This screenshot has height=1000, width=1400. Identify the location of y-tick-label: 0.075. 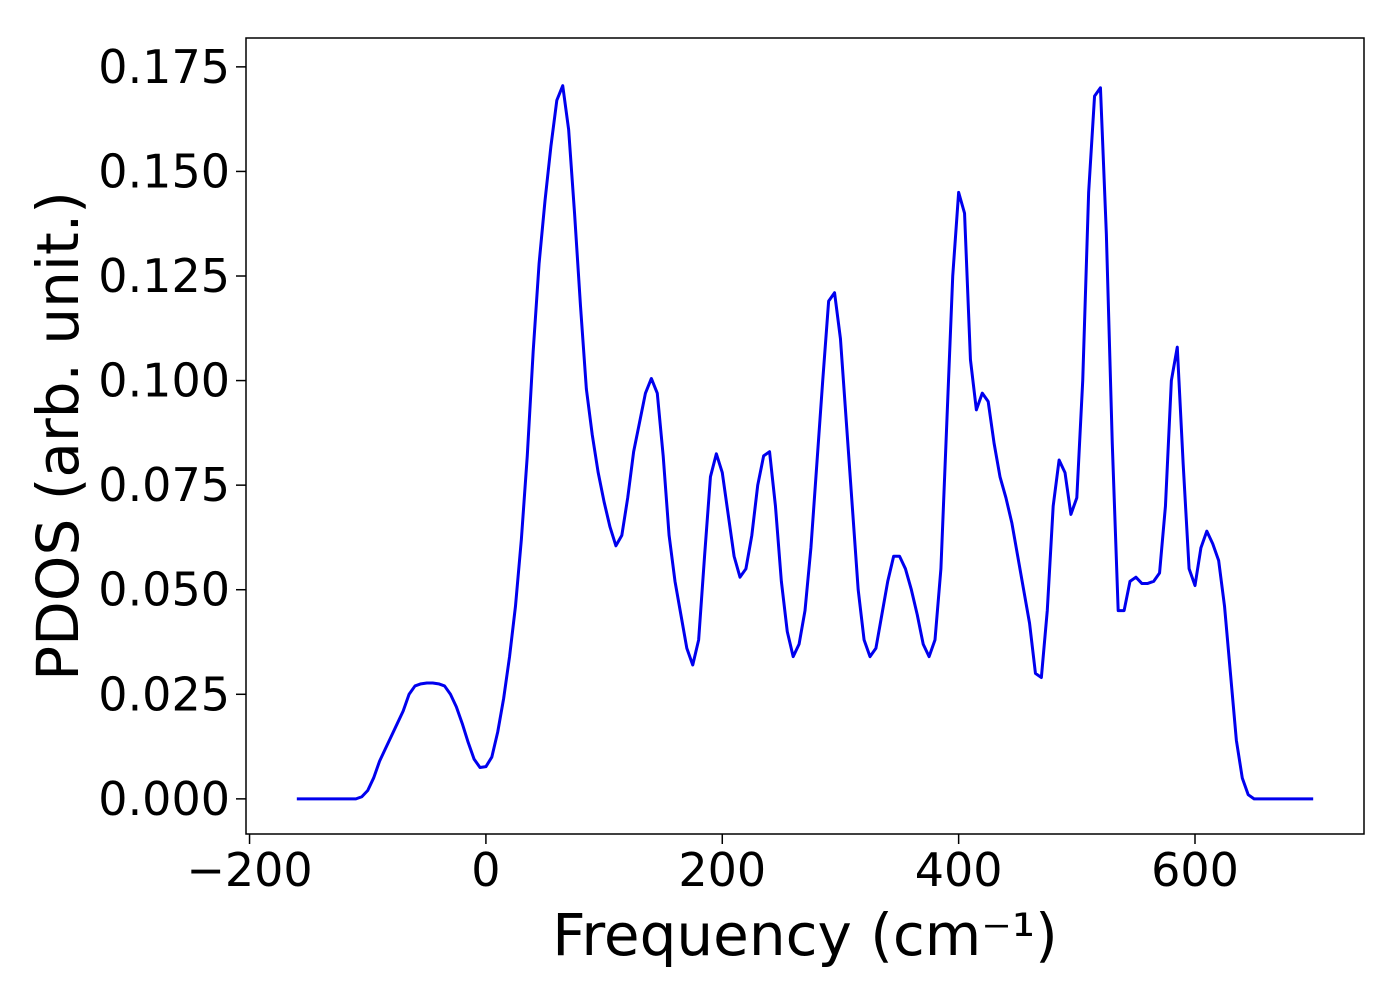
(164, 485).